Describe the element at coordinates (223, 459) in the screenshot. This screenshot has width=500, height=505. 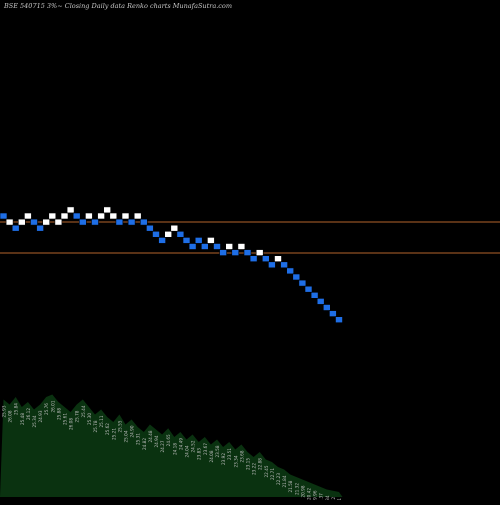
I see `price-label: 23.92` at that location.